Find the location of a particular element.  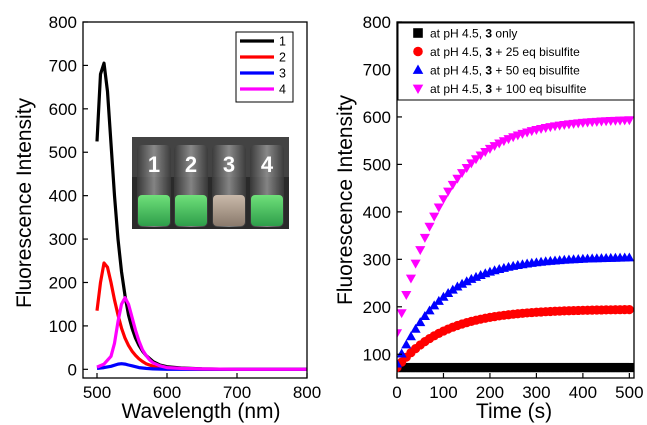

left-y-tick-label: 400 is located at coordinates (63, 196).